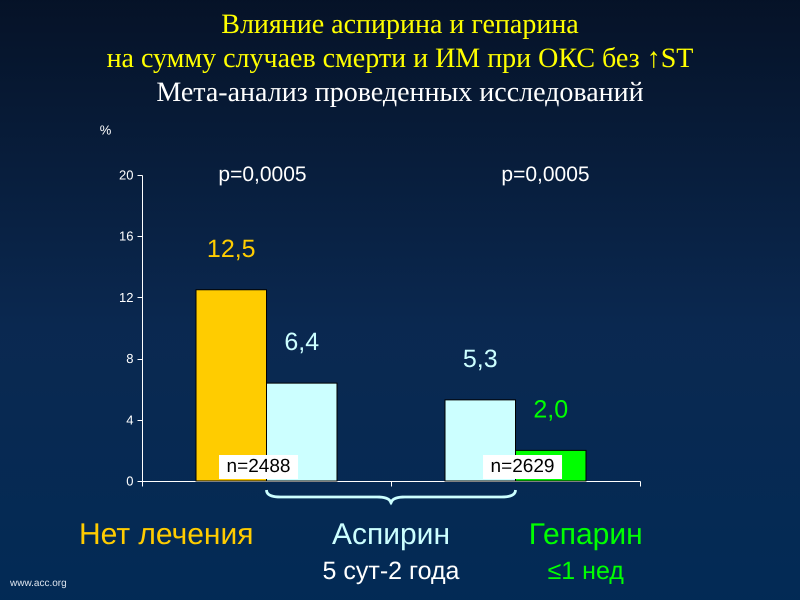 The height and width of the screenshot is (600, 800). What do you see at coordinates (130, 358) in the screenshot?
I see `y-tick-label: 8` at bounding box center [130, 358].